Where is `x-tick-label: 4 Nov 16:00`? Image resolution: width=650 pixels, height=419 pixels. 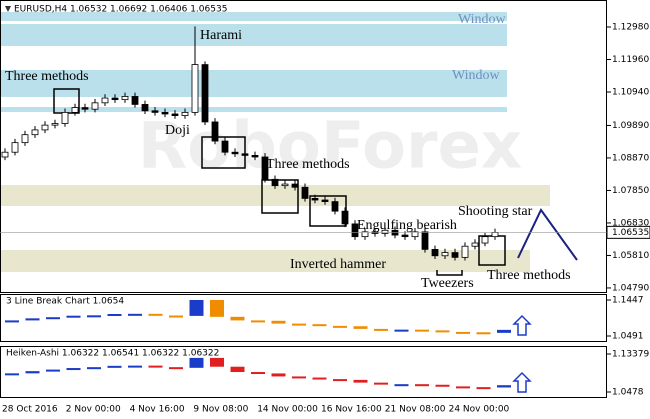
x-tick-label: 4 Nov 16:00 is located at coordinates (157, 410).